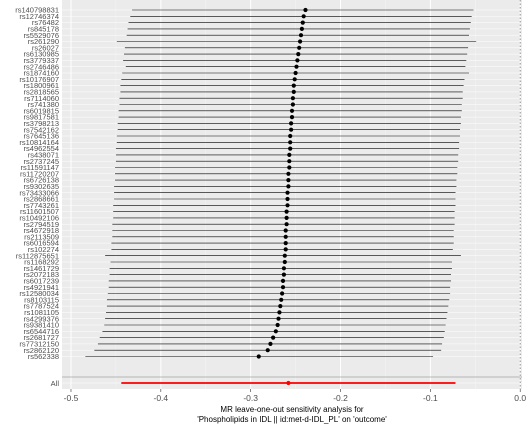 Image resolution: width=526 pixels, height=429 pixels. Describe the element at coordinates (39, 293) in the screenshot. I see `snp-label: rs12580034` at that location.